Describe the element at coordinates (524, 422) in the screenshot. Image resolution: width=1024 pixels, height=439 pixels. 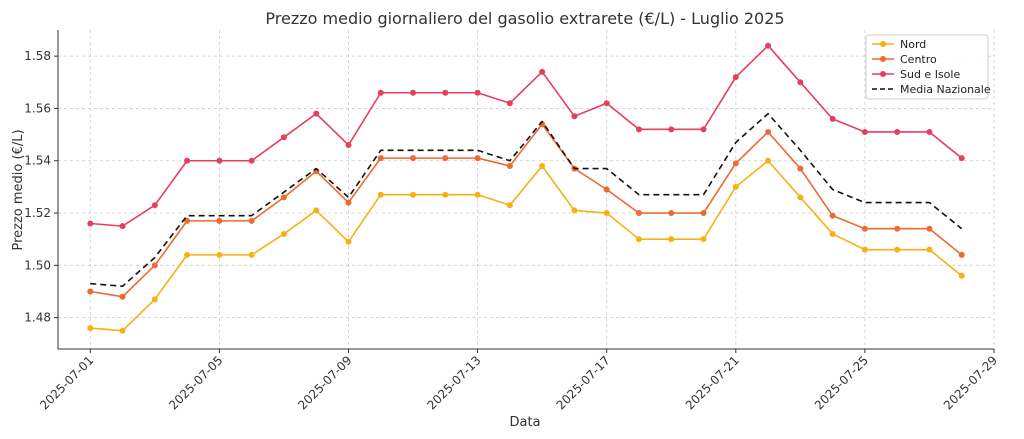
I see `x-axis-title: Data` at that location.